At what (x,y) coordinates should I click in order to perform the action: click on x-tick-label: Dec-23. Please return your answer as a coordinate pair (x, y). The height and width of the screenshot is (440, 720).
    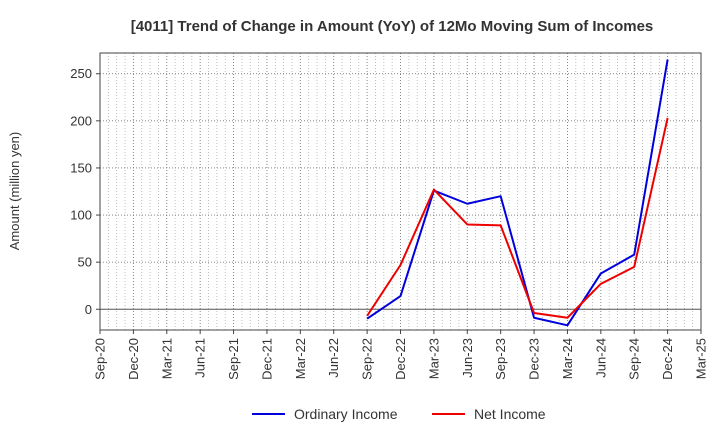
    Looking at the image, I should click on (534, 359).